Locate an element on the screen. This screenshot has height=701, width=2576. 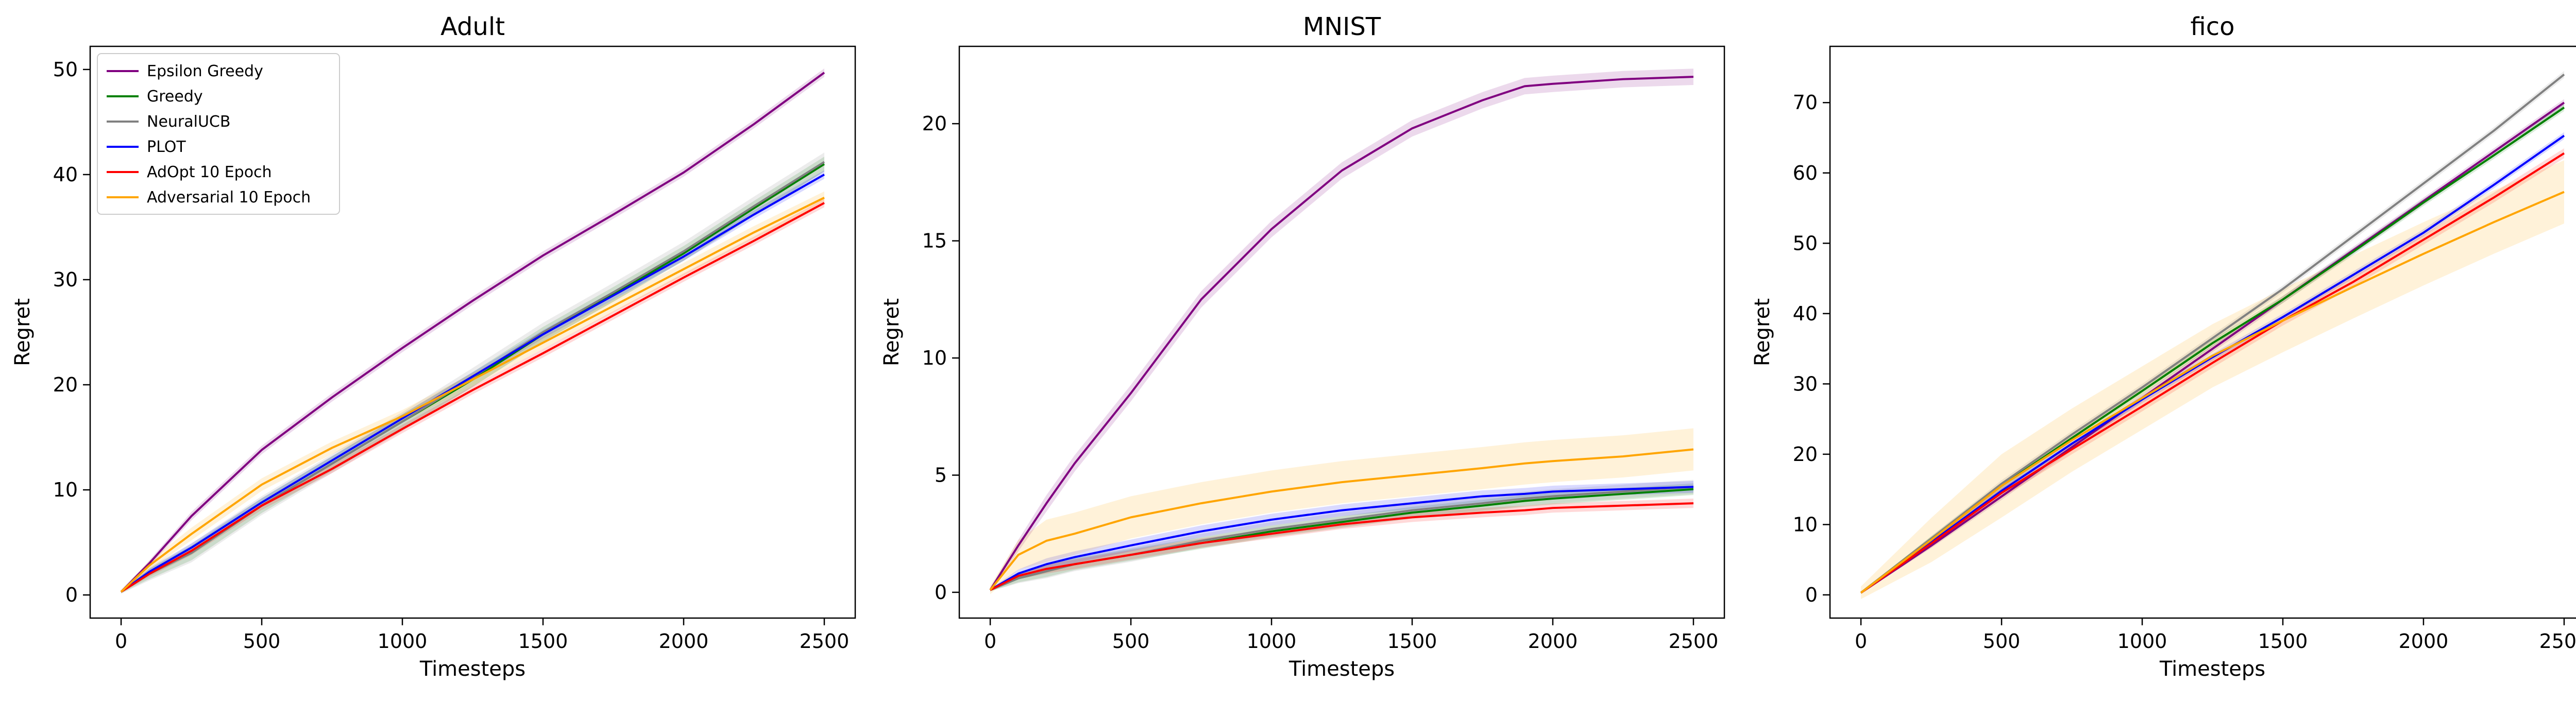
legend-label-epsilon-greedy: Epsilon Greedy is located at coordinates (205, 71).